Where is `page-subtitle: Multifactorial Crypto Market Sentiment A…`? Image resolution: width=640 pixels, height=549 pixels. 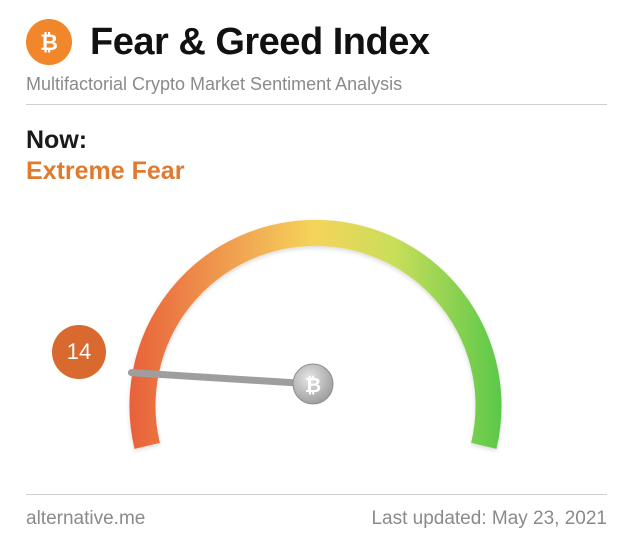
page-subtitle: Multifactorial Crypto Market Sentiment A… is located at coordinates (214, 84).